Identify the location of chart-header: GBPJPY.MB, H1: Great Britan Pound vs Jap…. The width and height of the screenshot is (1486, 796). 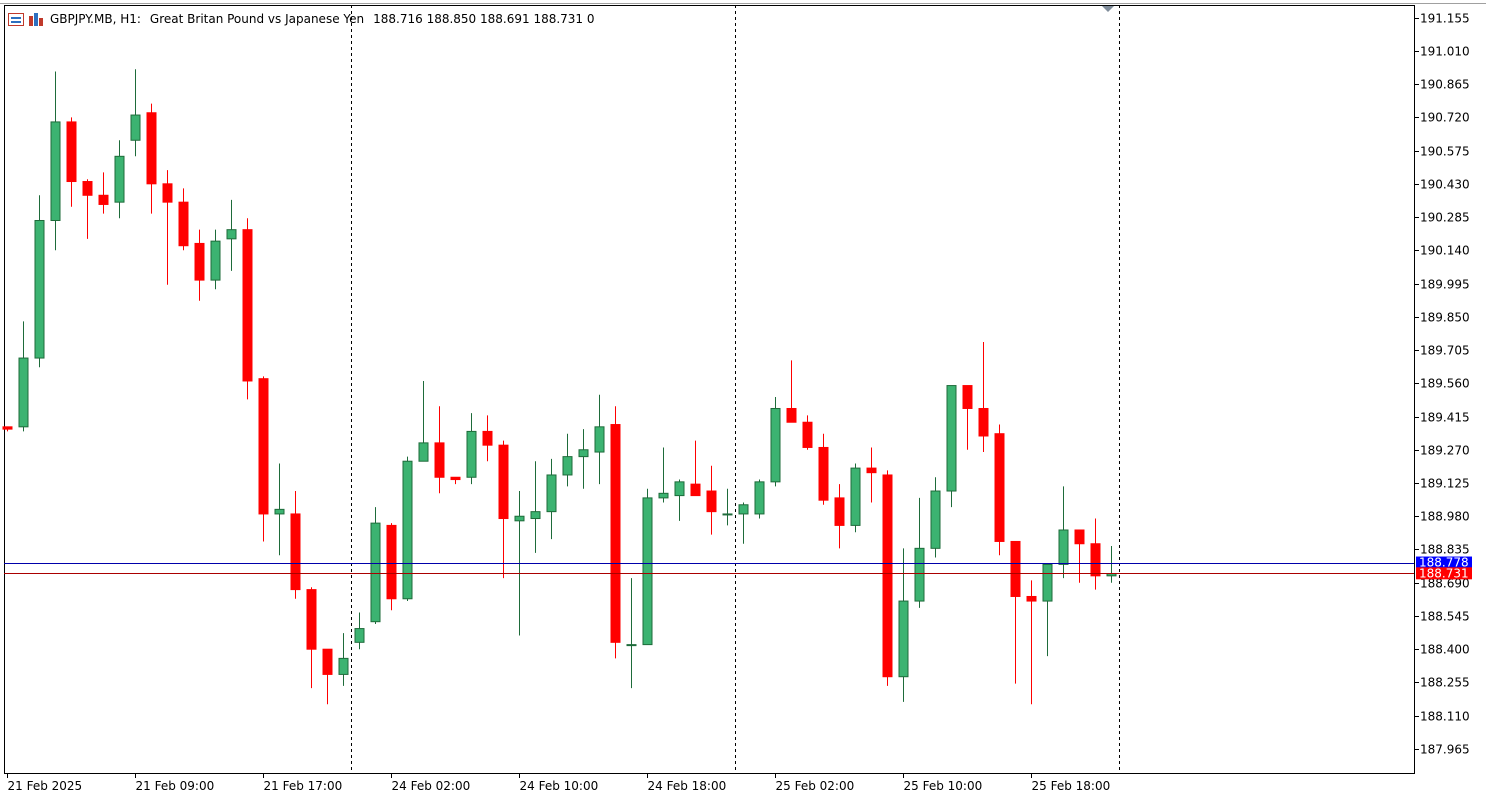
(301, 19).